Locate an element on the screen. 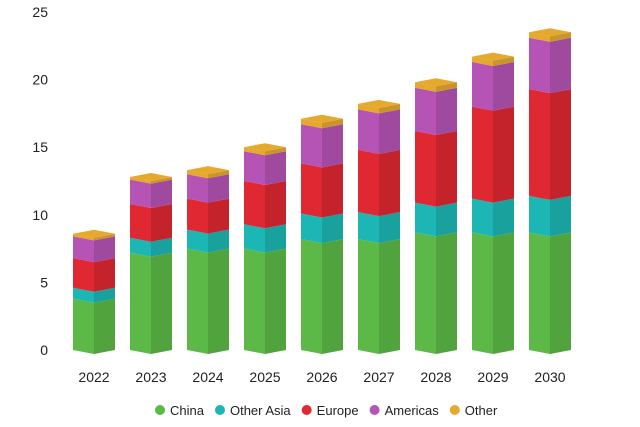 Image resolution: width=640 pixels, height=427 pixels. bar-2030-other-asia is located at coordinates (550, 216).